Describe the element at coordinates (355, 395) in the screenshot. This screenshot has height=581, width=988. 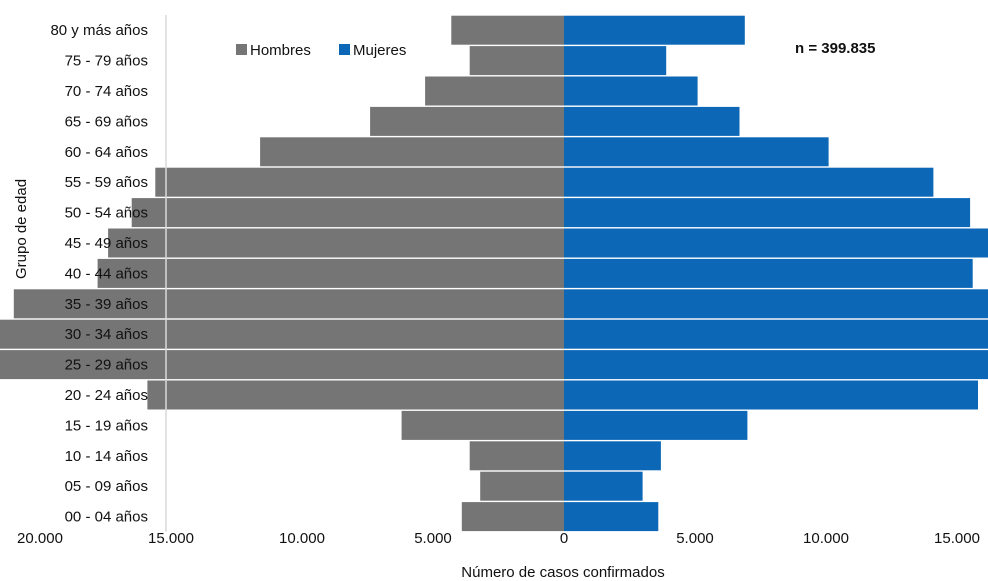
I see `bar-hombres-20-24-anos` at that location.